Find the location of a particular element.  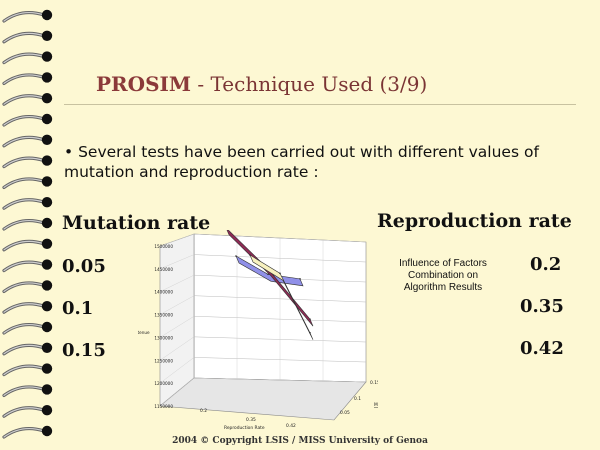

chart-y-tick-label: 1350000 is located at coordinates (163, 315).